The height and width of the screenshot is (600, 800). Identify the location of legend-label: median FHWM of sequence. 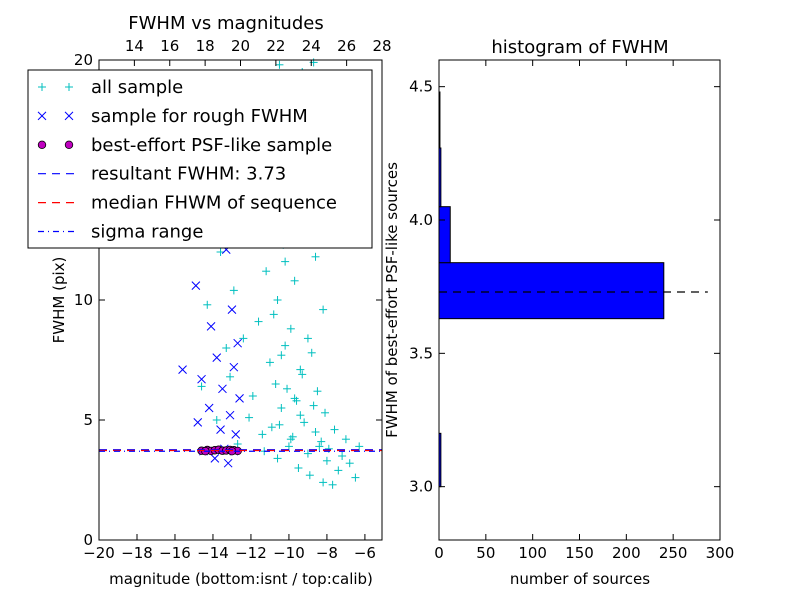
(214, 203).